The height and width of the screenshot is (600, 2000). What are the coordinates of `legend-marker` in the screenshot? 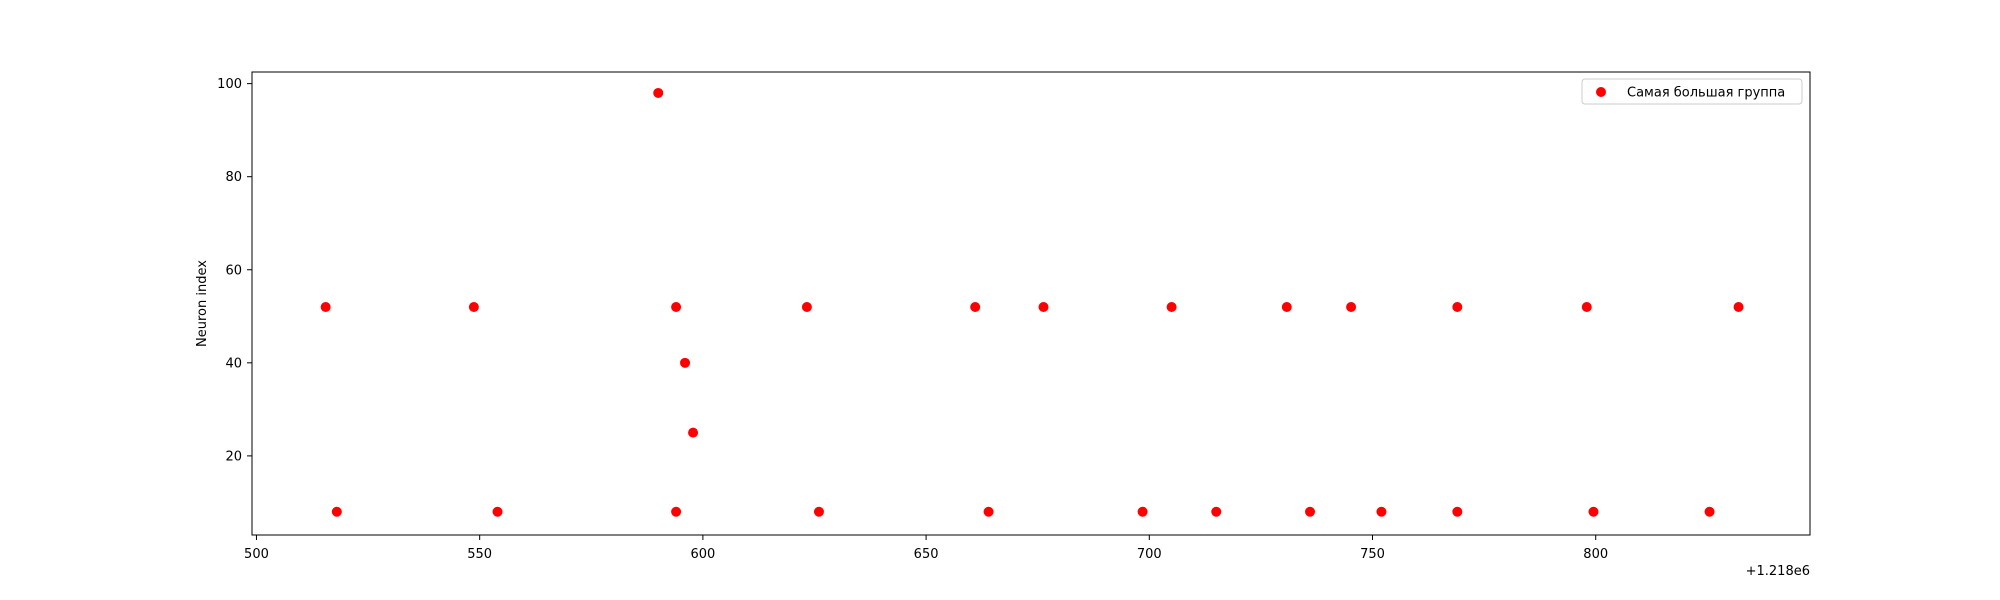 It's located at (1601, 92).